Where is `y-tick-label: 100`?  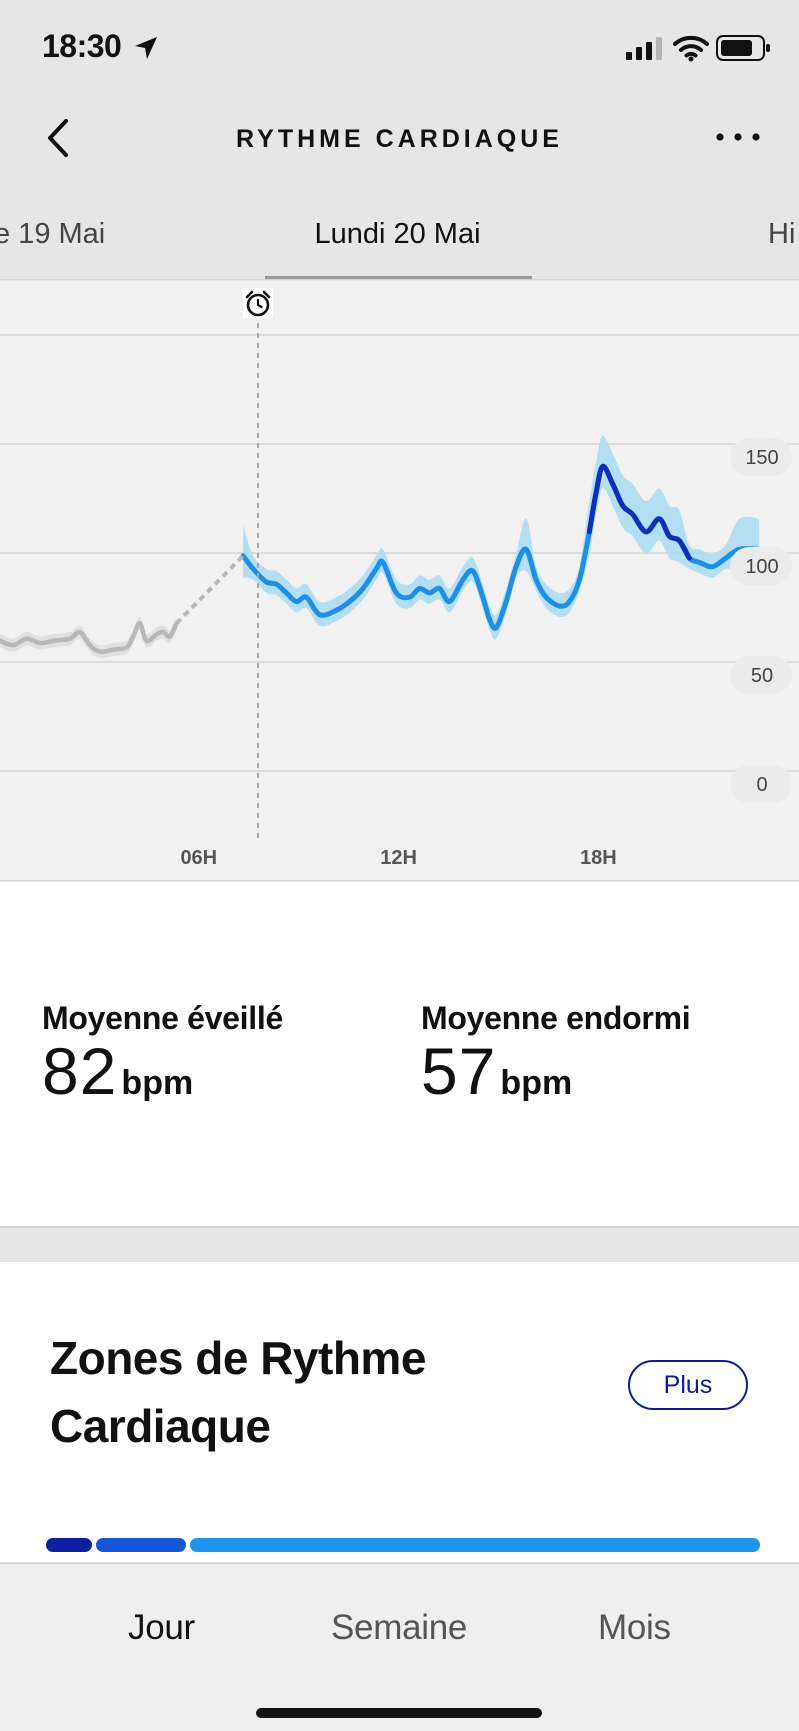 y-tick-label: 100 is located at coordinates (761, 567).